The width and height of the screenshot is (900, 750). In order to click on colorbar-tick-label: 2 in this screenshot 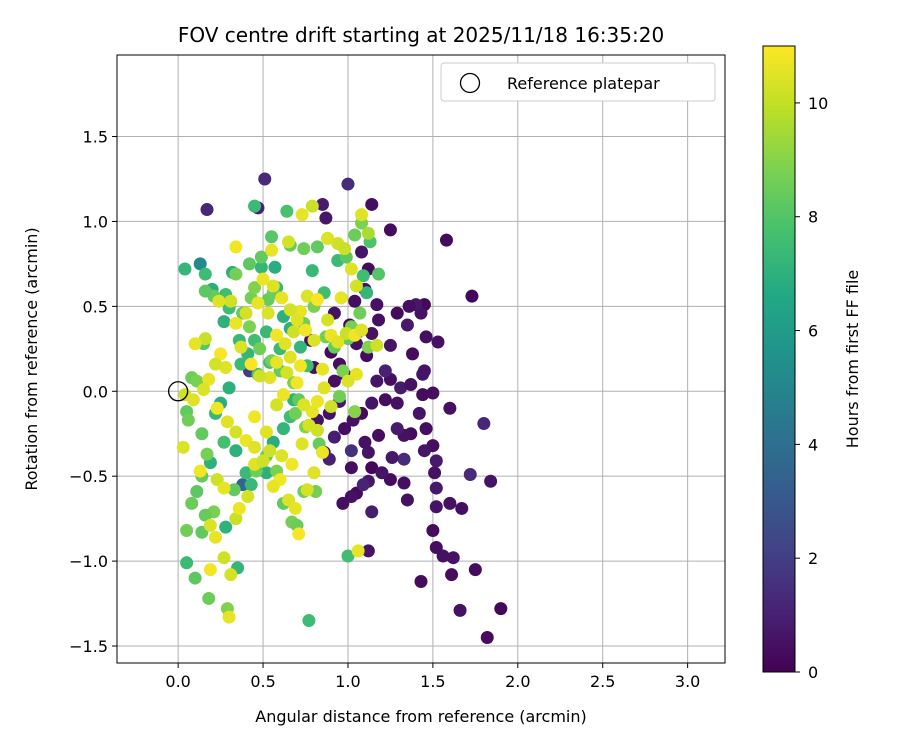, I will do `click(813, 558)`.